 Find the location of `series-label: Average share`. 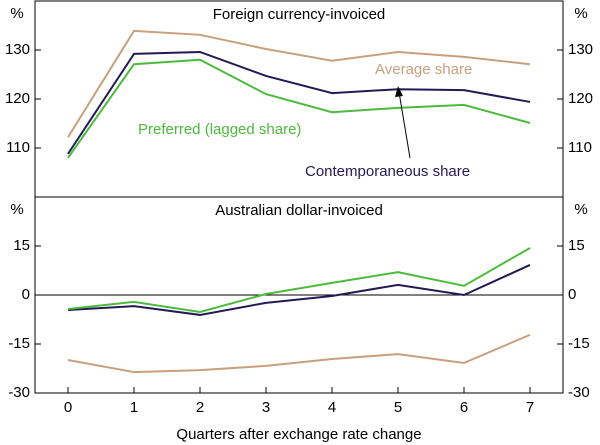

series-label: Average share is located at coordinates (423, 69).